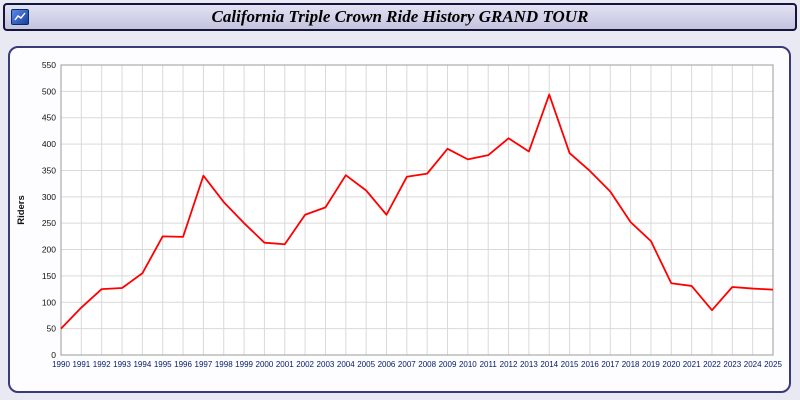  Describe the element at coordinates (427, 364) in the screenshot. I see `svg-text: 2008` at that location.